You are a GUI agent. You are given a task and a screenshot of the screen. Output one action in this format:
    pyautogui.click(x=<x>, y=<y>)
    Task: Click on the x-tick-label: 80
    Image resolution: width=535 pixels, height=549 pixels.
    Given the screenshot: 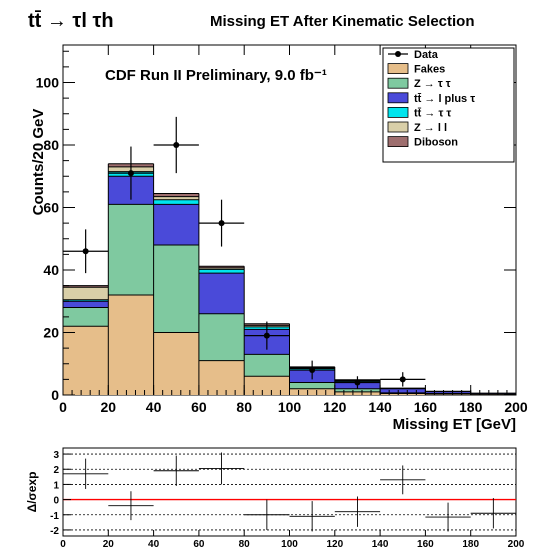 What is the action you would take?
    pyautogui.click(x=244, y=407)
    